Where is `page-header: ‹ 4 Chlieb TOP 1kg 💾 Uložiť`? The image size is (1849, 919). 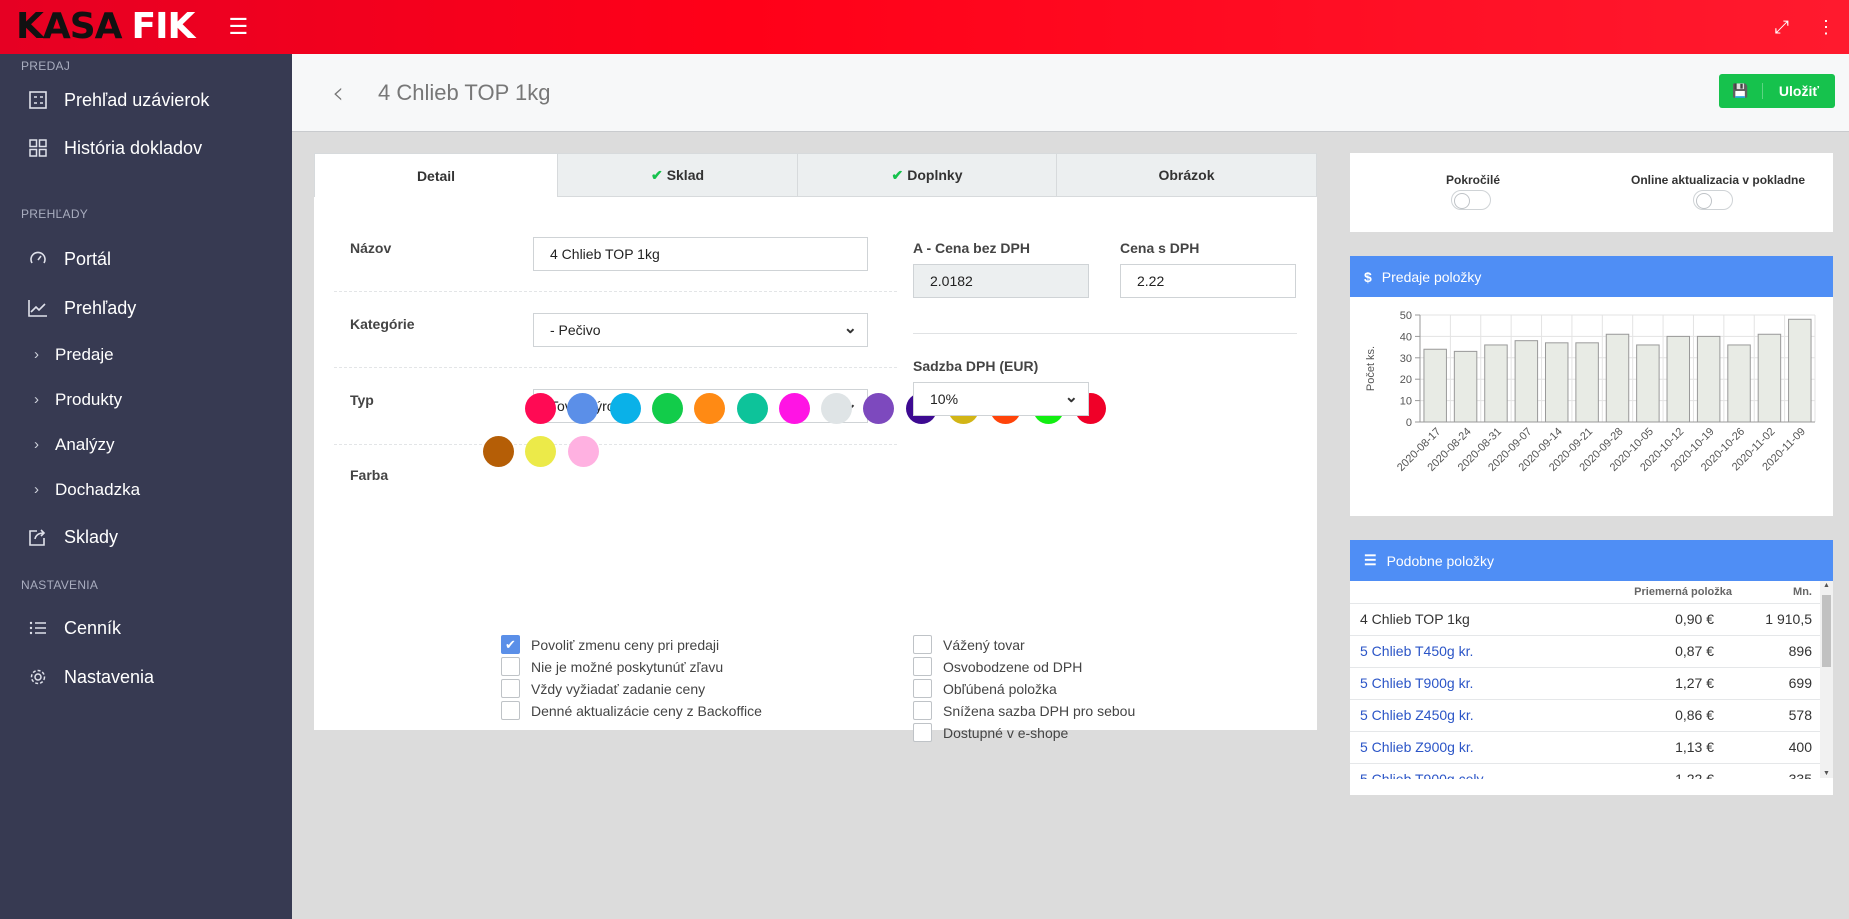
page-header: ‹ 4 Chlieb TOP 1kg 💾 Uložiť is located at coordinates (1070, 93).